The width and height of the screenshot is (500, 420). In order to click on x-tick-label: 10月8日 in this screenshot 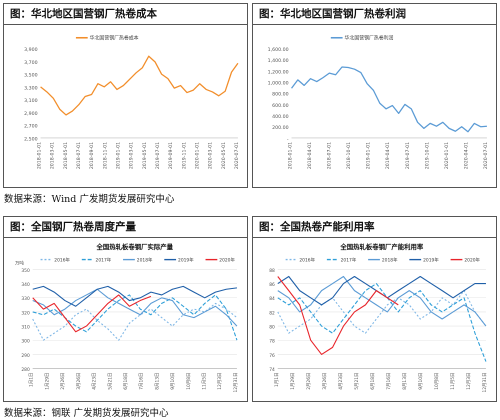, I will do `click(437, 381)`.